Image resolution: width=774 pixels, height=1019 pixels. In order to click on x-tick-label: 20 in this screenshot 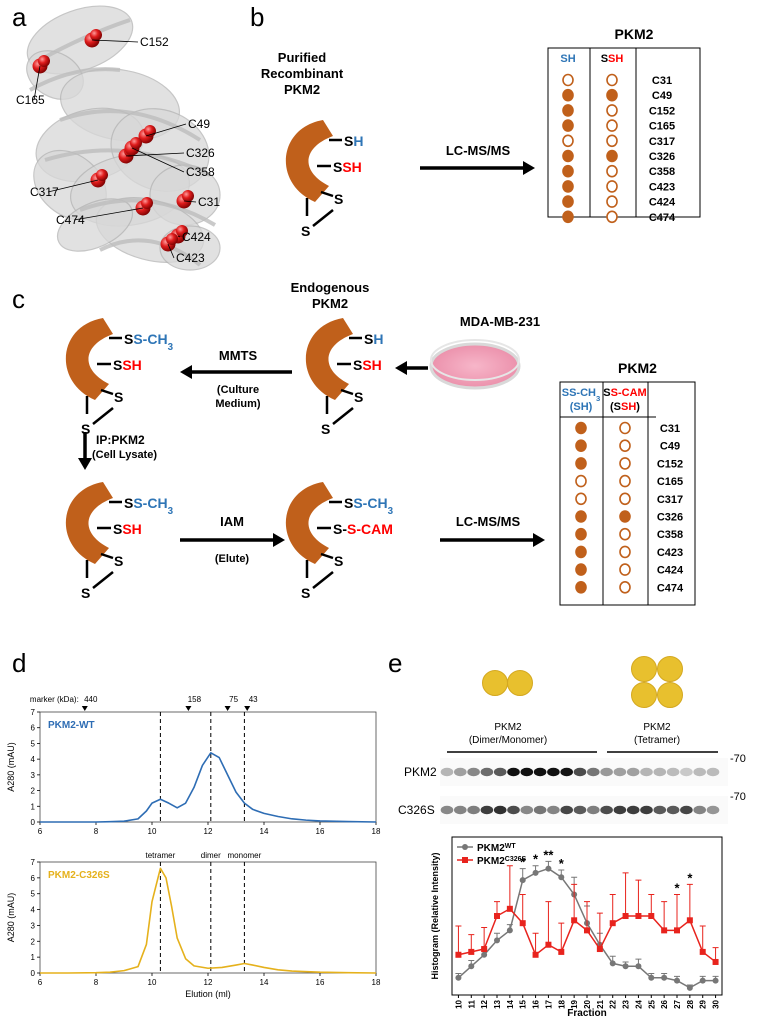, I will do `click(587, 1003)`.